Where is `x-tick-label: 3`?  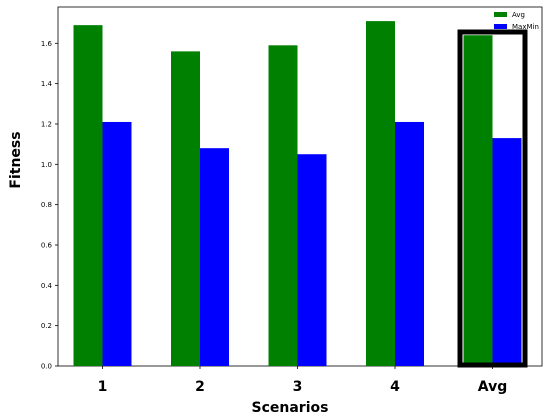 x-tick-label: 3 is located at coordinates (298, 387).